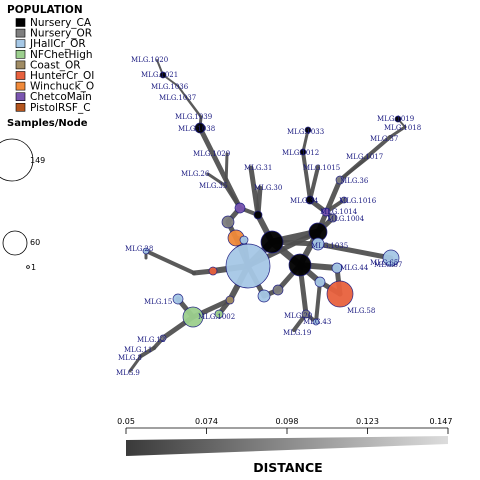 The width and height of the screenshot is (480, 480). I want to click on distance-scale: 0.05 0.074 0.098 0.123 0.147 DISTANCE, so click(284, 446).